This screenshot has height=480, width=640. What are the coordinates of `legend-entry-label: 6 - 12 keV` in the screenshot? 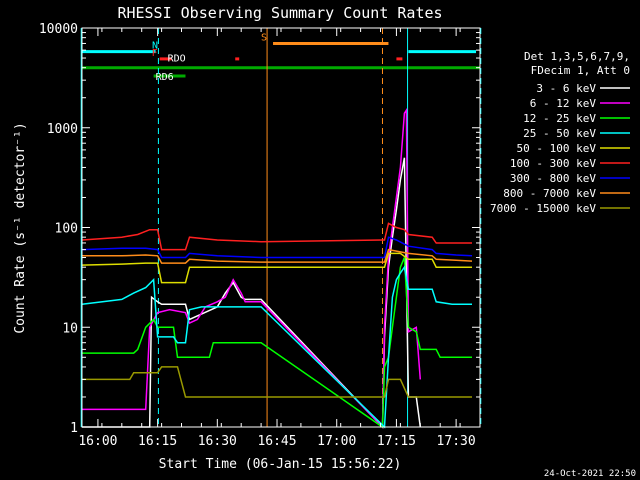 It's located at (563, 103).